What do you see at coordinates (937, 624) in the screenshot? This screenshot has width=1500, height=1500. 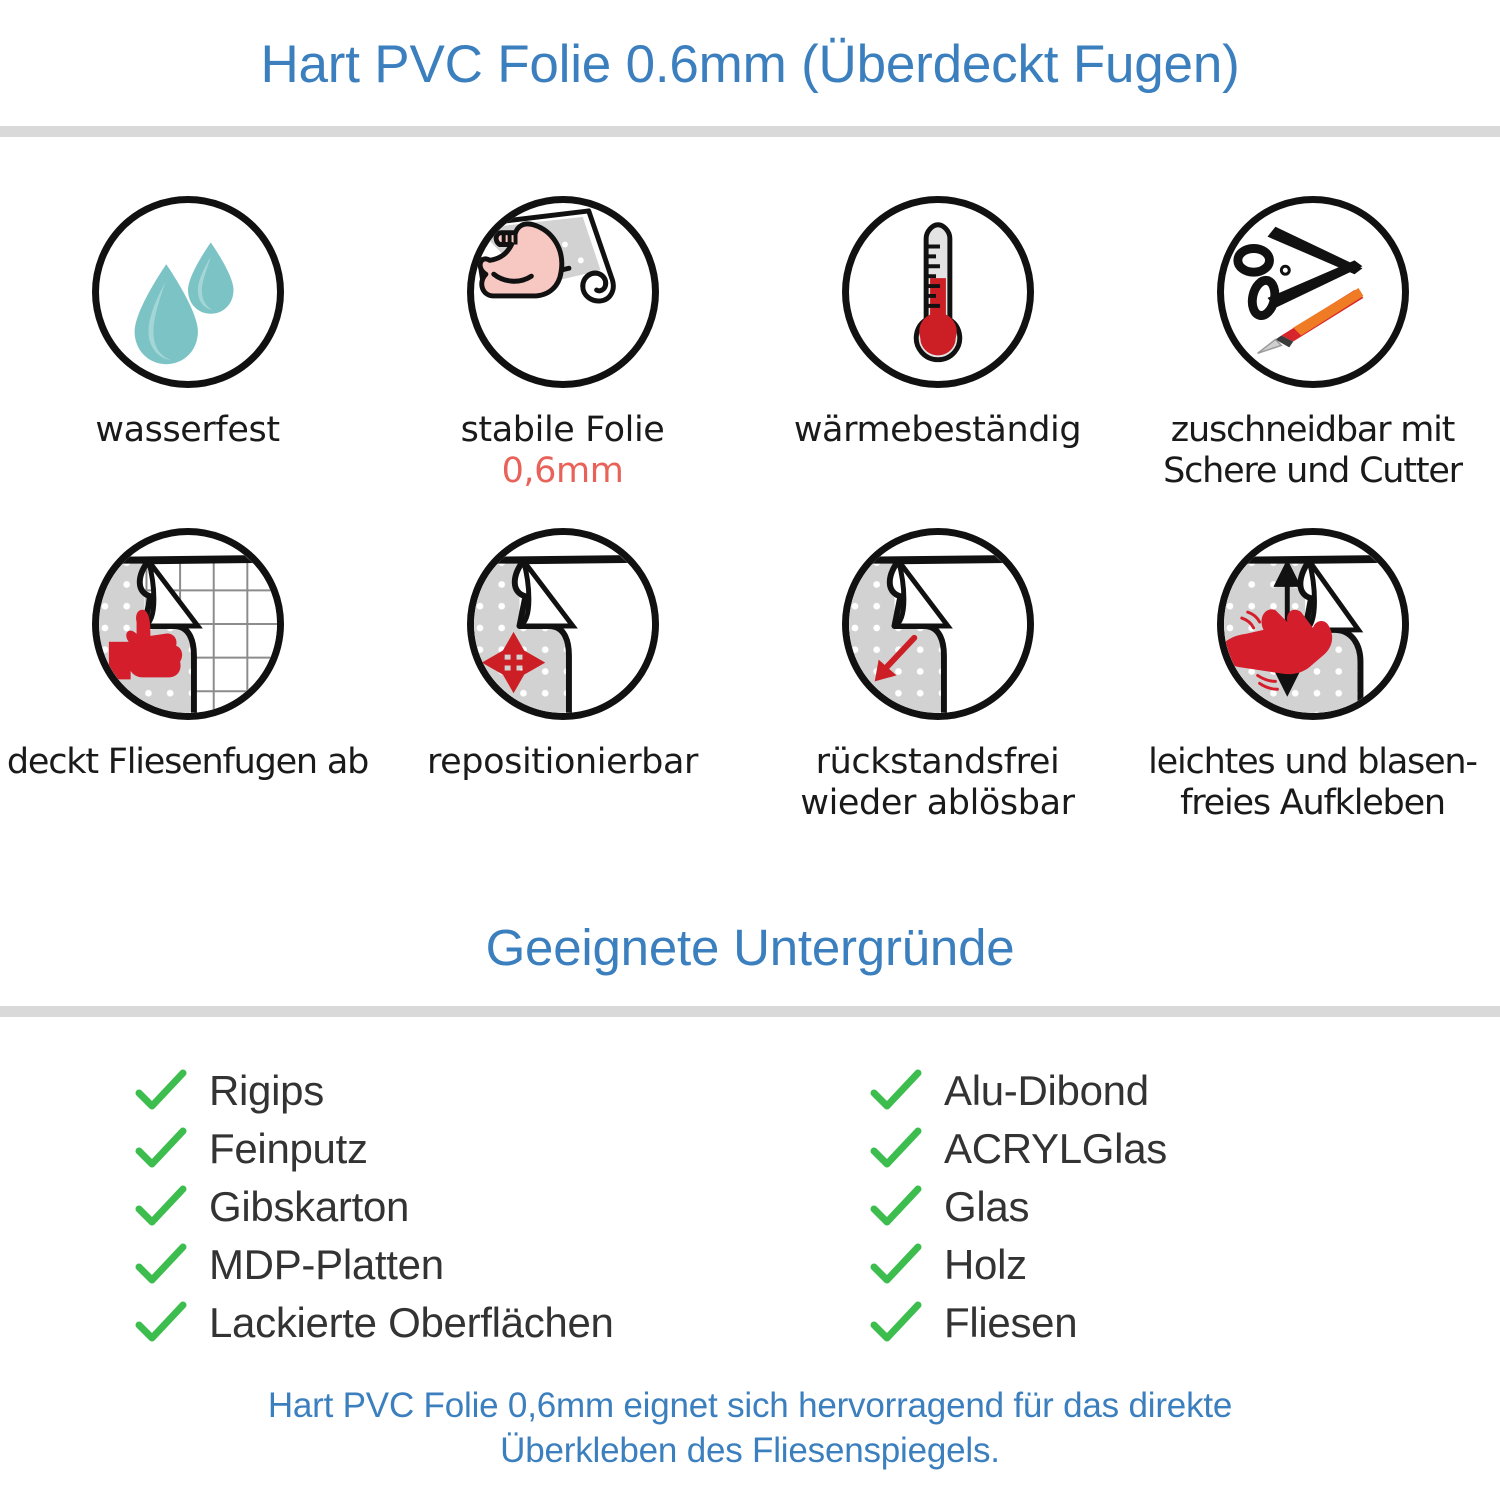 I see `peel-arrow-icon` at bounding box center [937, 624].